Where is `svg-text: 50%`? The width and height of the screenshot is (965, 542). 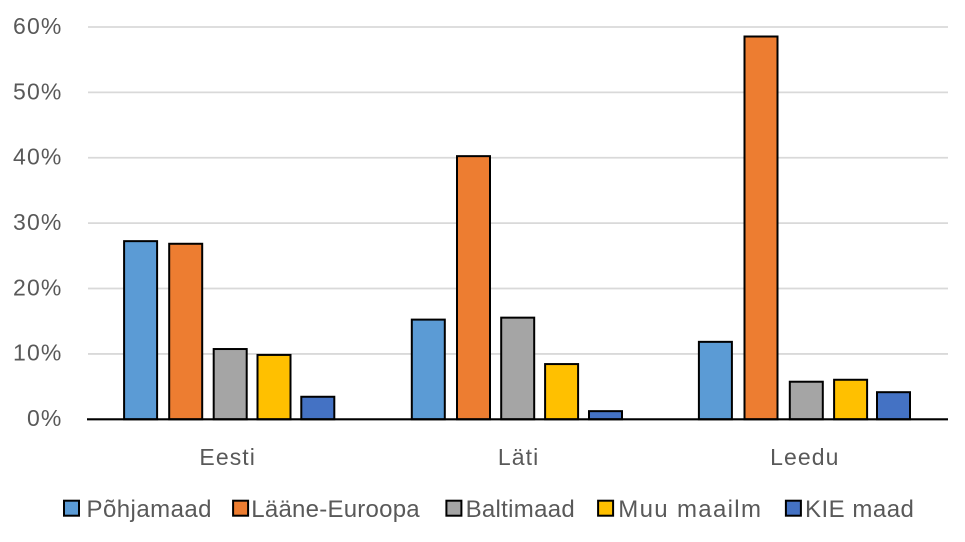 svg-text: 50% is located at coordinates (38, 91).